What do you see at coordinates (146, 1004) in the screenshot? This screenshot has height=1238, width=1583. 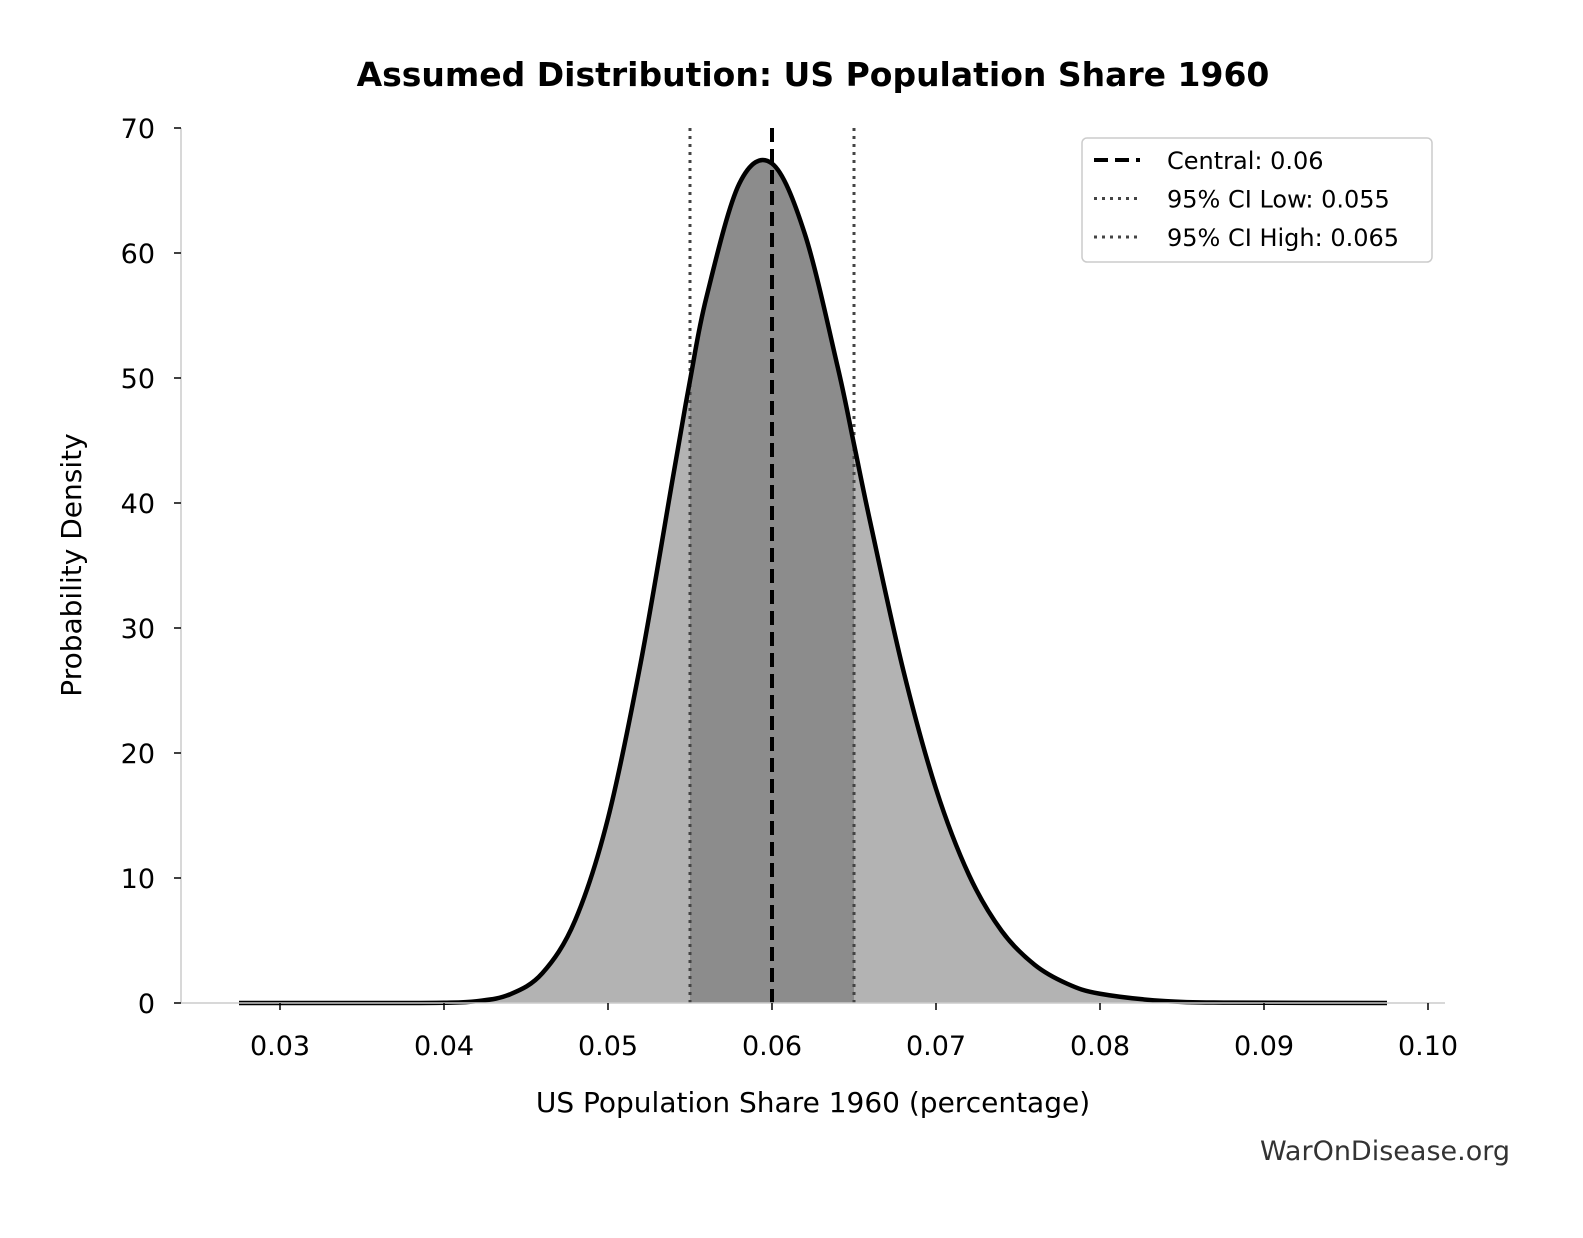 I see `y-tick-label: 0` at bounding box center [146, 1004].